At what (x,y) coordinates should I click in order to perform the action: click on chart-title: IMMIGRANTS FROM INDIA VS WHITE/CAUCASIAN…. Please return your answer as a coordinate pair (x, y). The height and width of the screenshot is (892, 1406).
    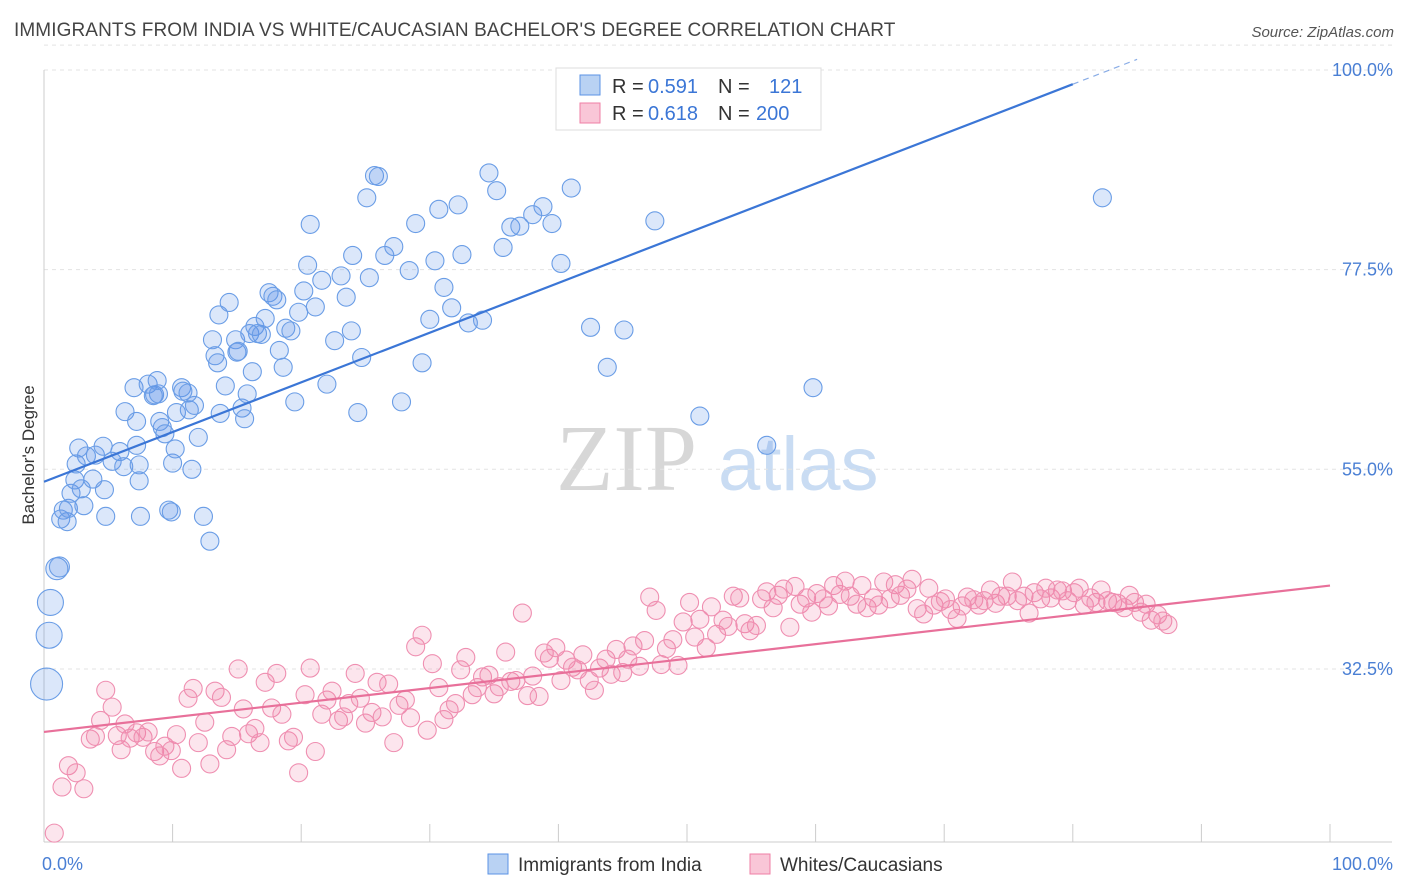
    Looking at the image, I should click on (455, 30).